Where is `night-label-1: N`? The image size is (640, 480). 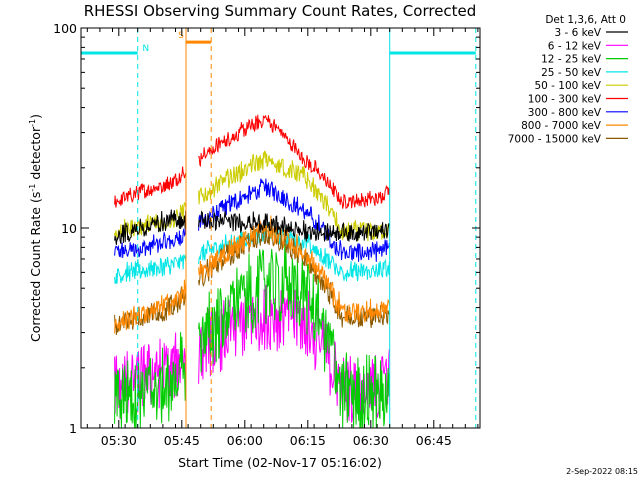 night-label-1: N is located at coordinates (145, 49).